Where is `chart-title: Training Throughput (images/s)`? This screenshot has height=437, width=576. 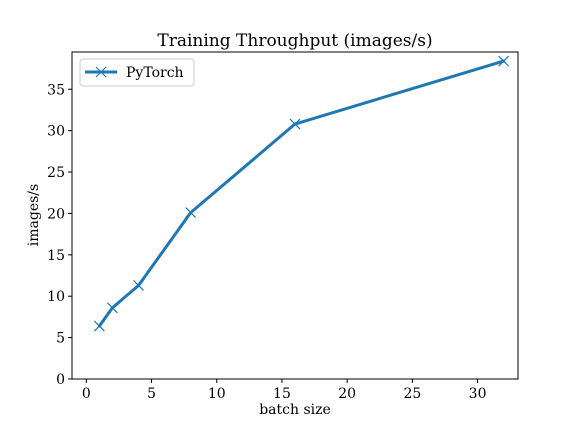
chart-title: Training Throughput (images/s) is located at coordinates (294, 41).